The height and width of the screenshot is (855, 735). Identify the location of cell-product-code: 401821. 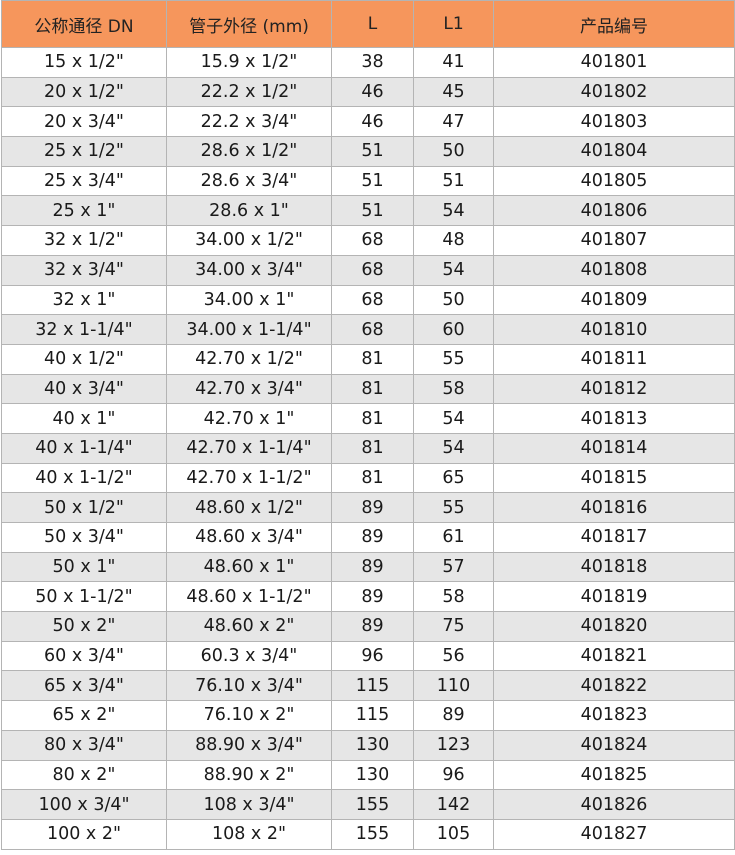
(614, 656).